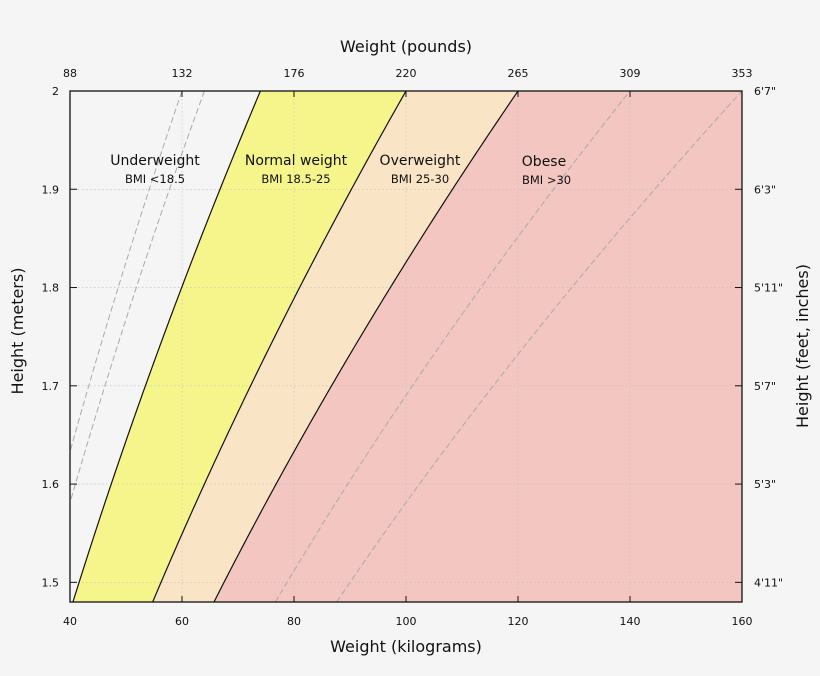 The image size is (820, 676). What do you see at coordinates (294, 621) in the screenshot?
I see `x-tick-label: 80` at bounding box center [294, 621].